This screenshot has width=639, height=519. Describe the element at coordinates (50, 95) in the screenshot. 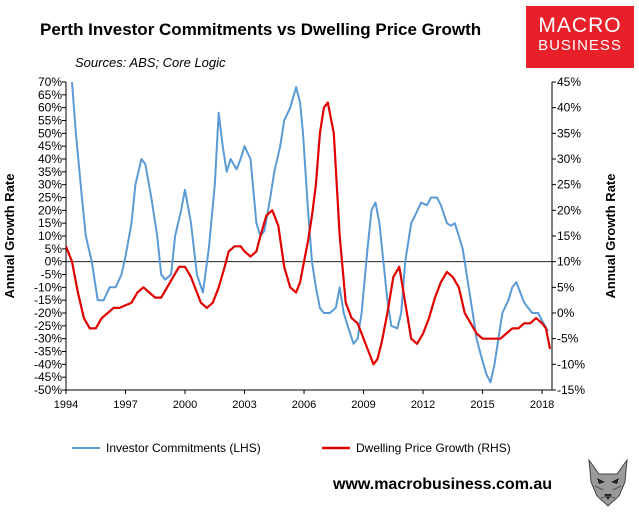

I see `y-tick-label-left: 65%` at that location.